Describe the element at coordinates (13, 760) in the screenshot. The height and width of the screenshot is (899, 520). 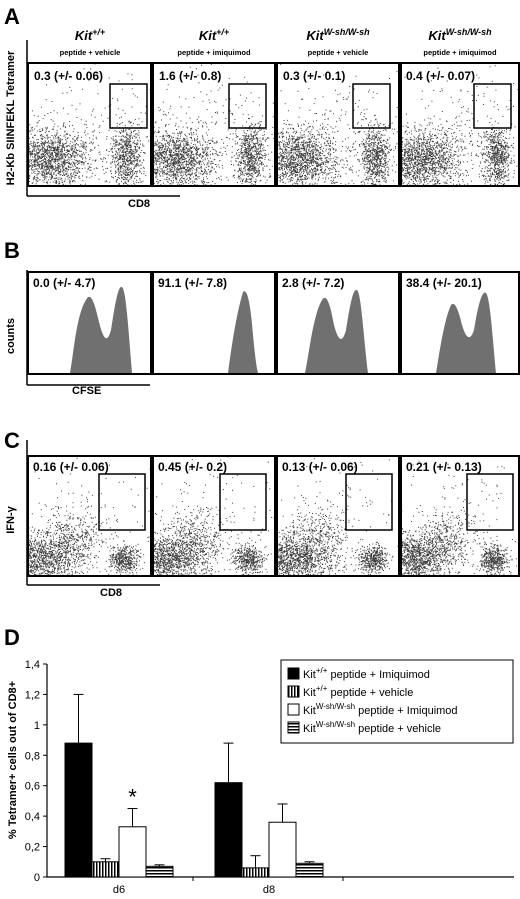
I see `panel-d-ylabel: % Tetramer+ cells out of CD8+` at that location.